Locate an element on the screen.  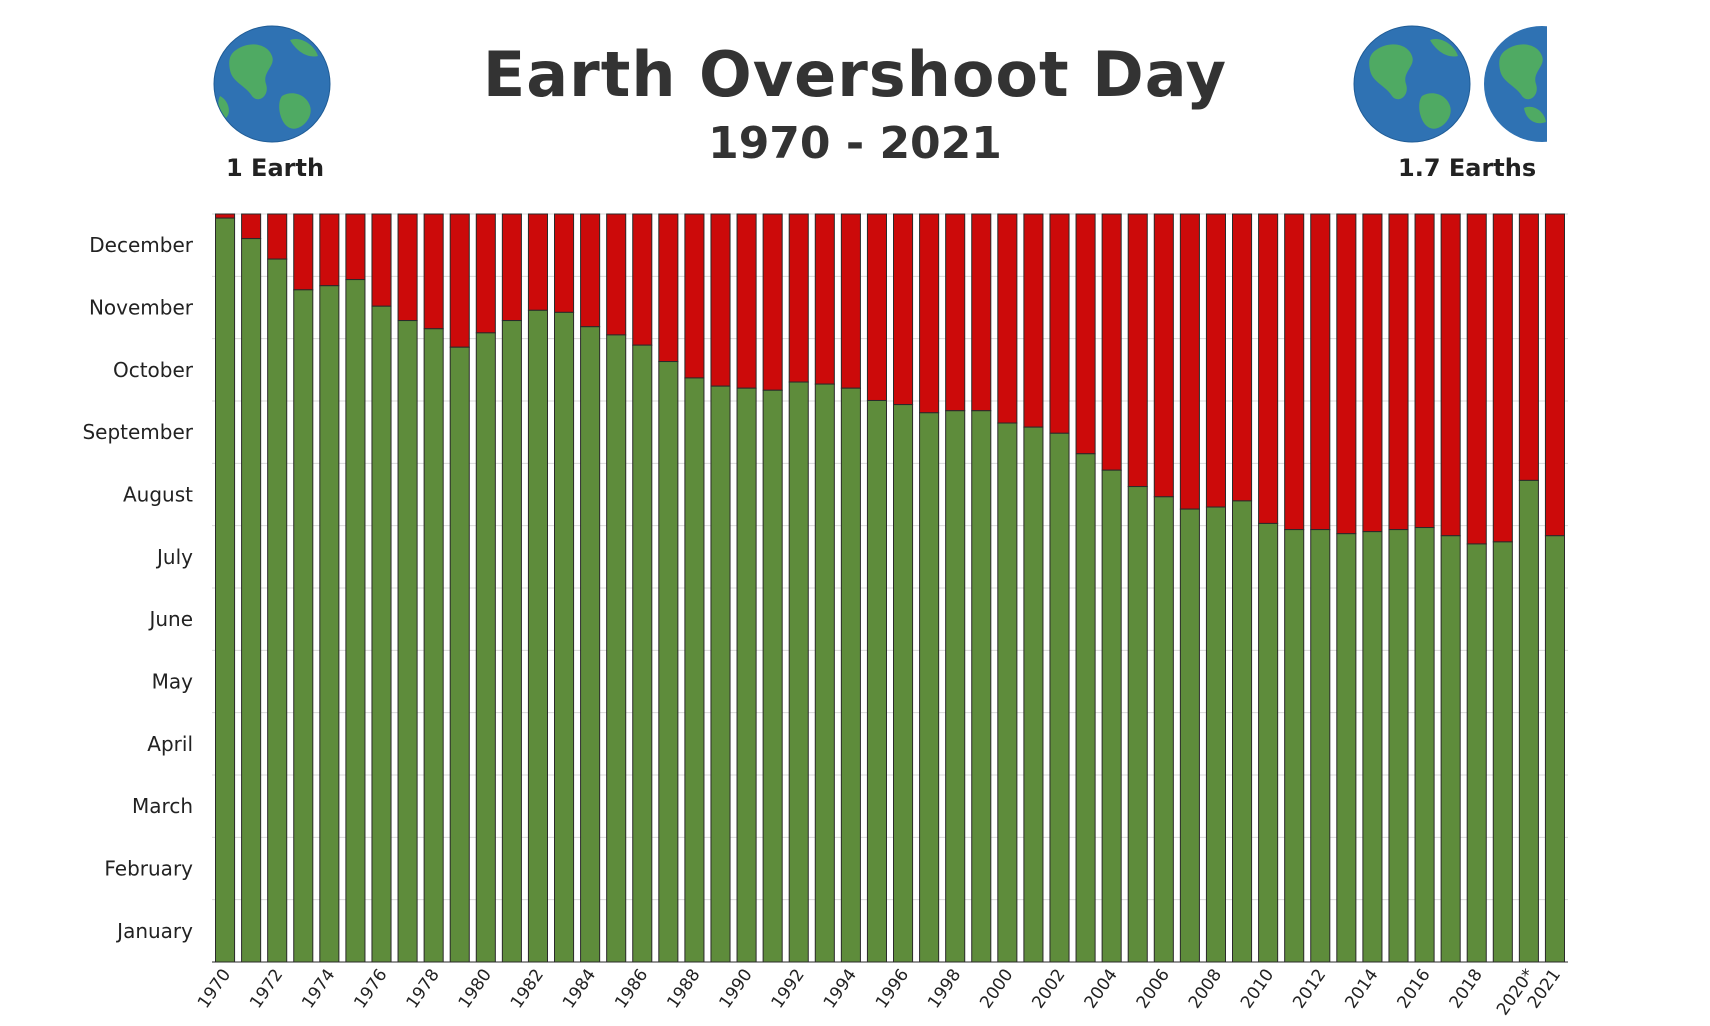
y-tick-label: May is located at coordinates (173, 682).